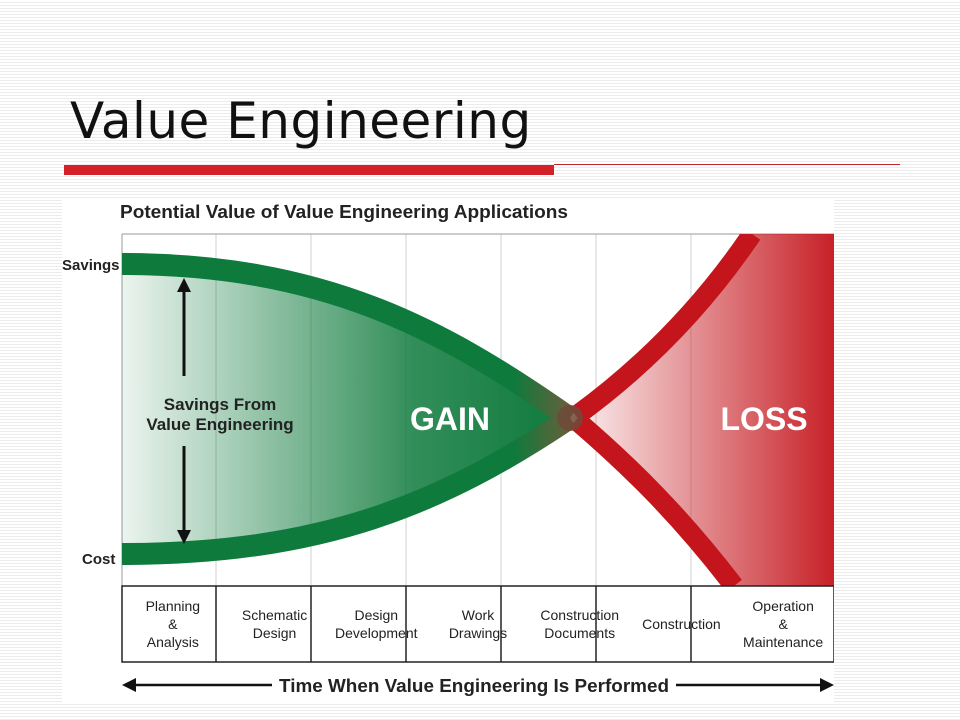 The image size is (960, 720). Describe the element at coordinates (309, 170) in the screenshot. I see `title-underline-accent` at that location.